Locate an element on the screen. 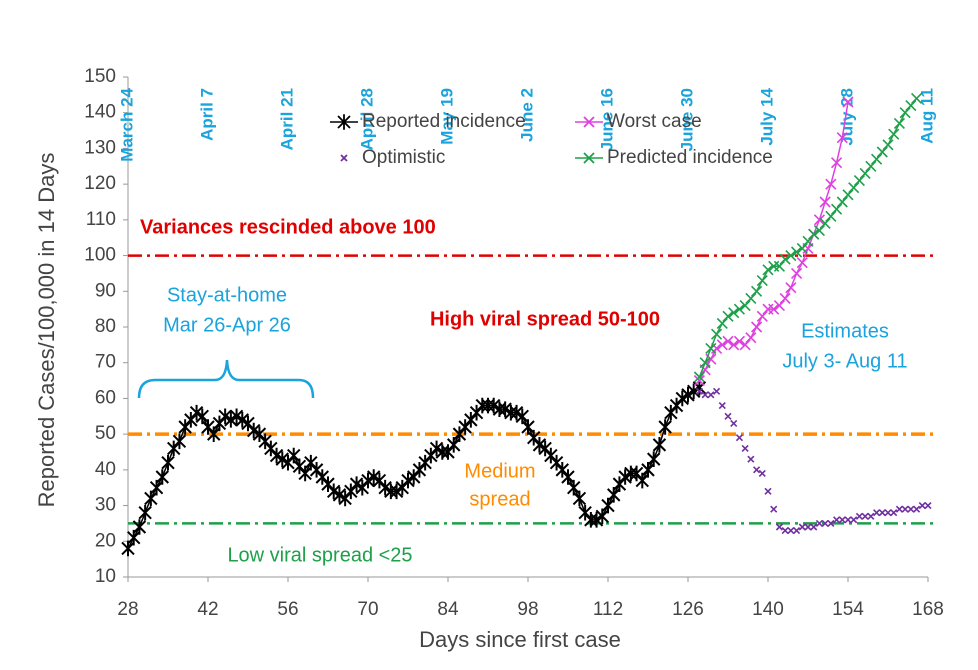 The image size is (978, 670). x2-tick-label: May 19 is located at coordinates (446, 116).